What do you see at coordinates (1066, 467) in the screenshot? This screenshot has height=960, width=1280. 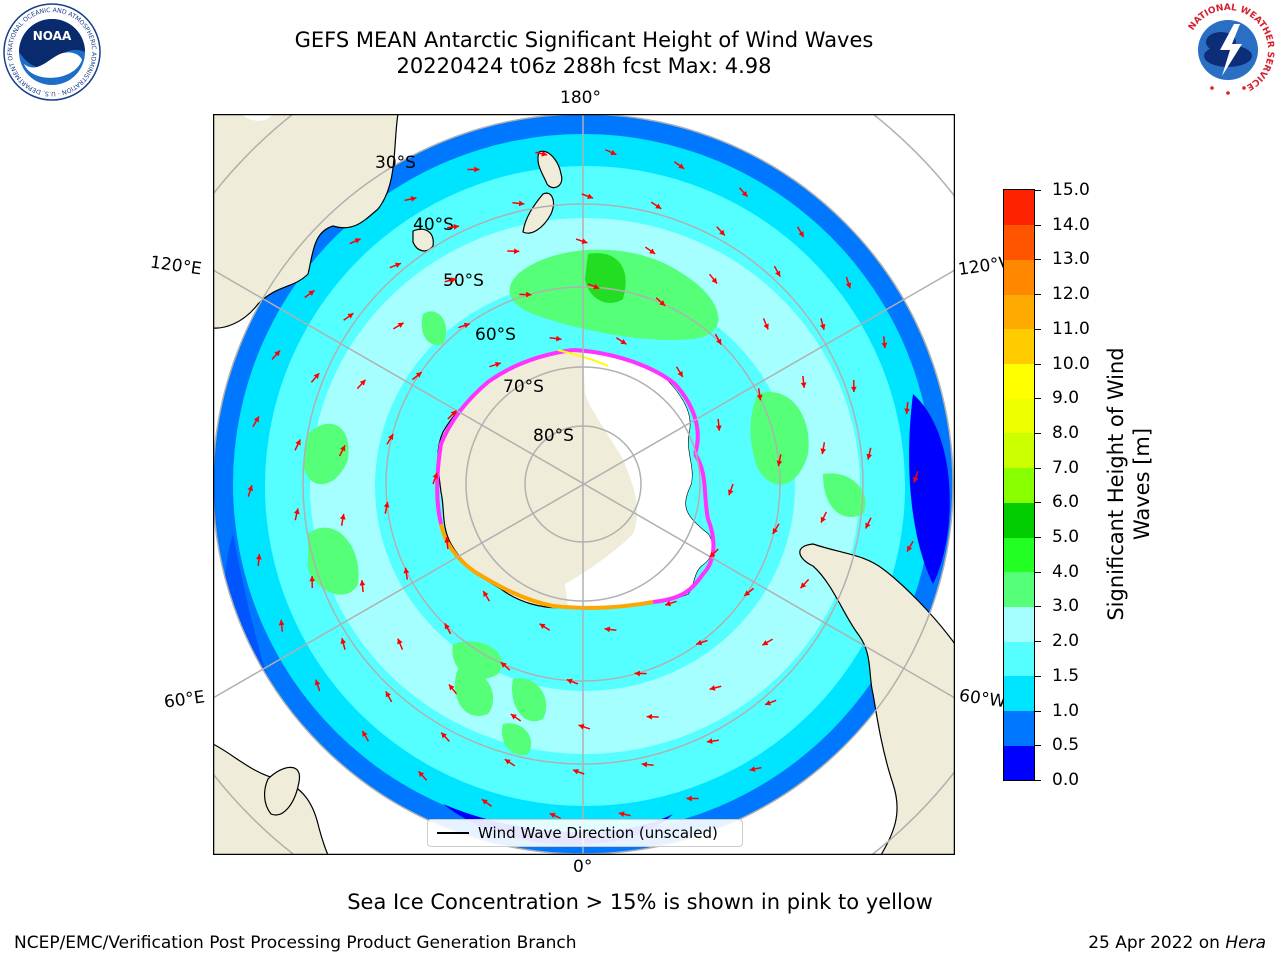 I see `colorbar-tick-label: 7.0` at bounding box center [1066, 467].